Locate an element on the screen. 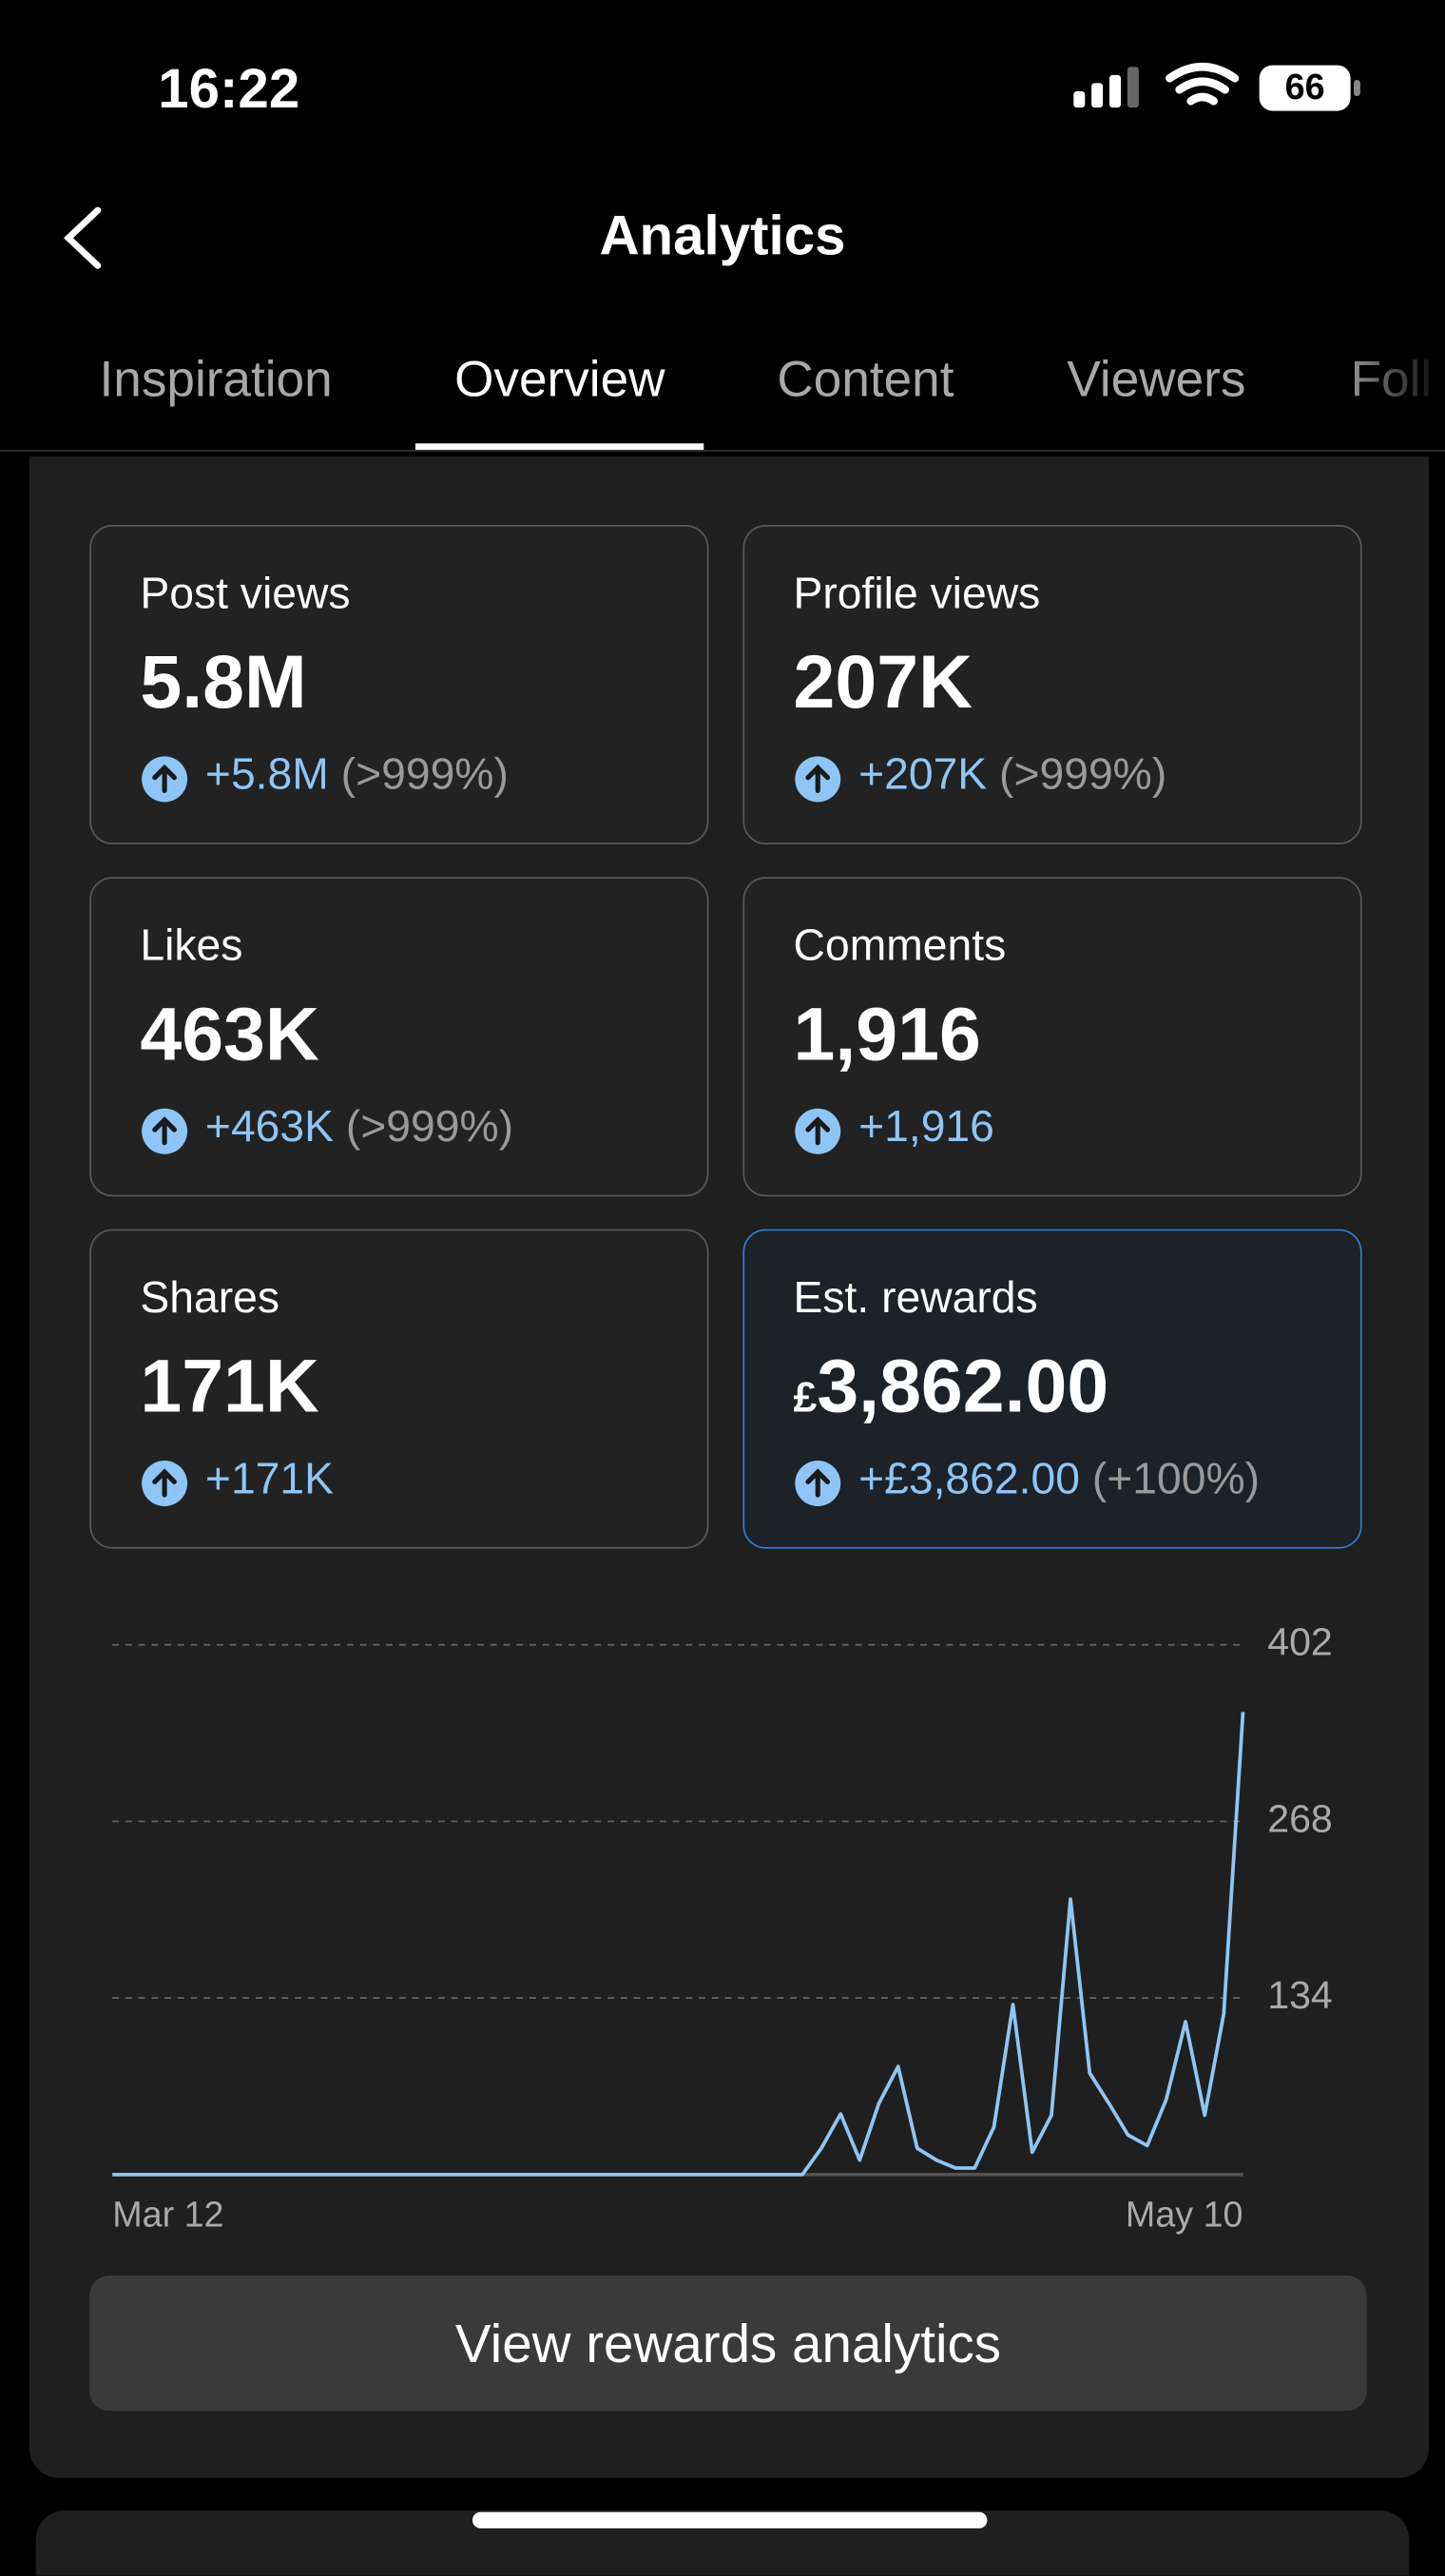 The height and width of the screenshot is (2576, 1445). back-button is located at coordinates (85, 237).